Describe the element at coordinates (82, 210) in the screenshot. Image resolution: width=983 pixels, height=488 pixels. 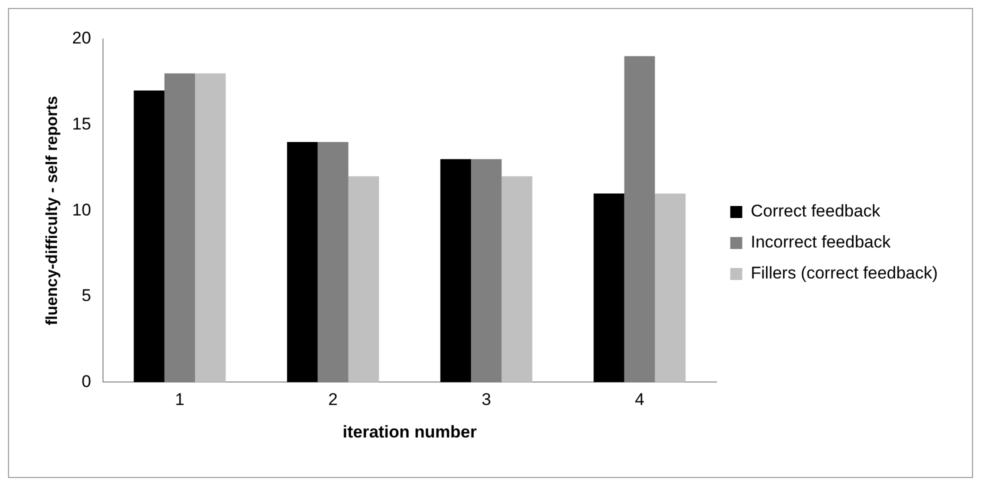
I see `y-tick-label: 10` at that location.